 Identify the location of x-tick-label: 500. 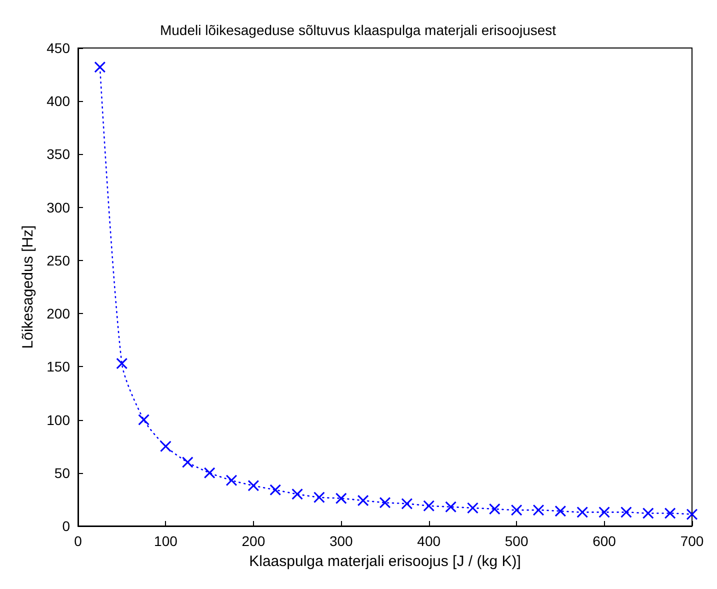
(516, 541).